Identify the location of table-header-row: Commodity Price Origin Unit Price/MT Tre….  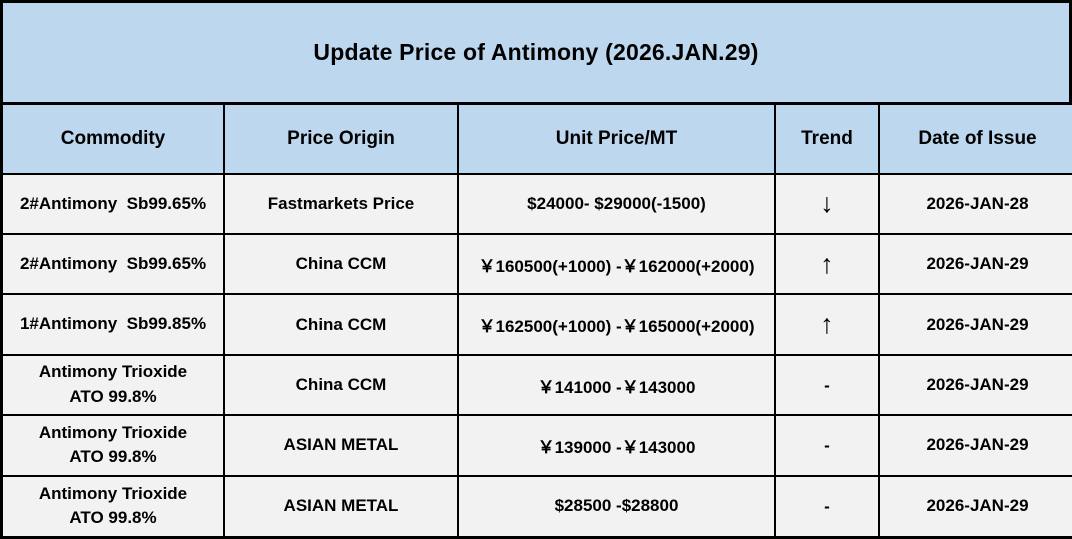
(537, 140).